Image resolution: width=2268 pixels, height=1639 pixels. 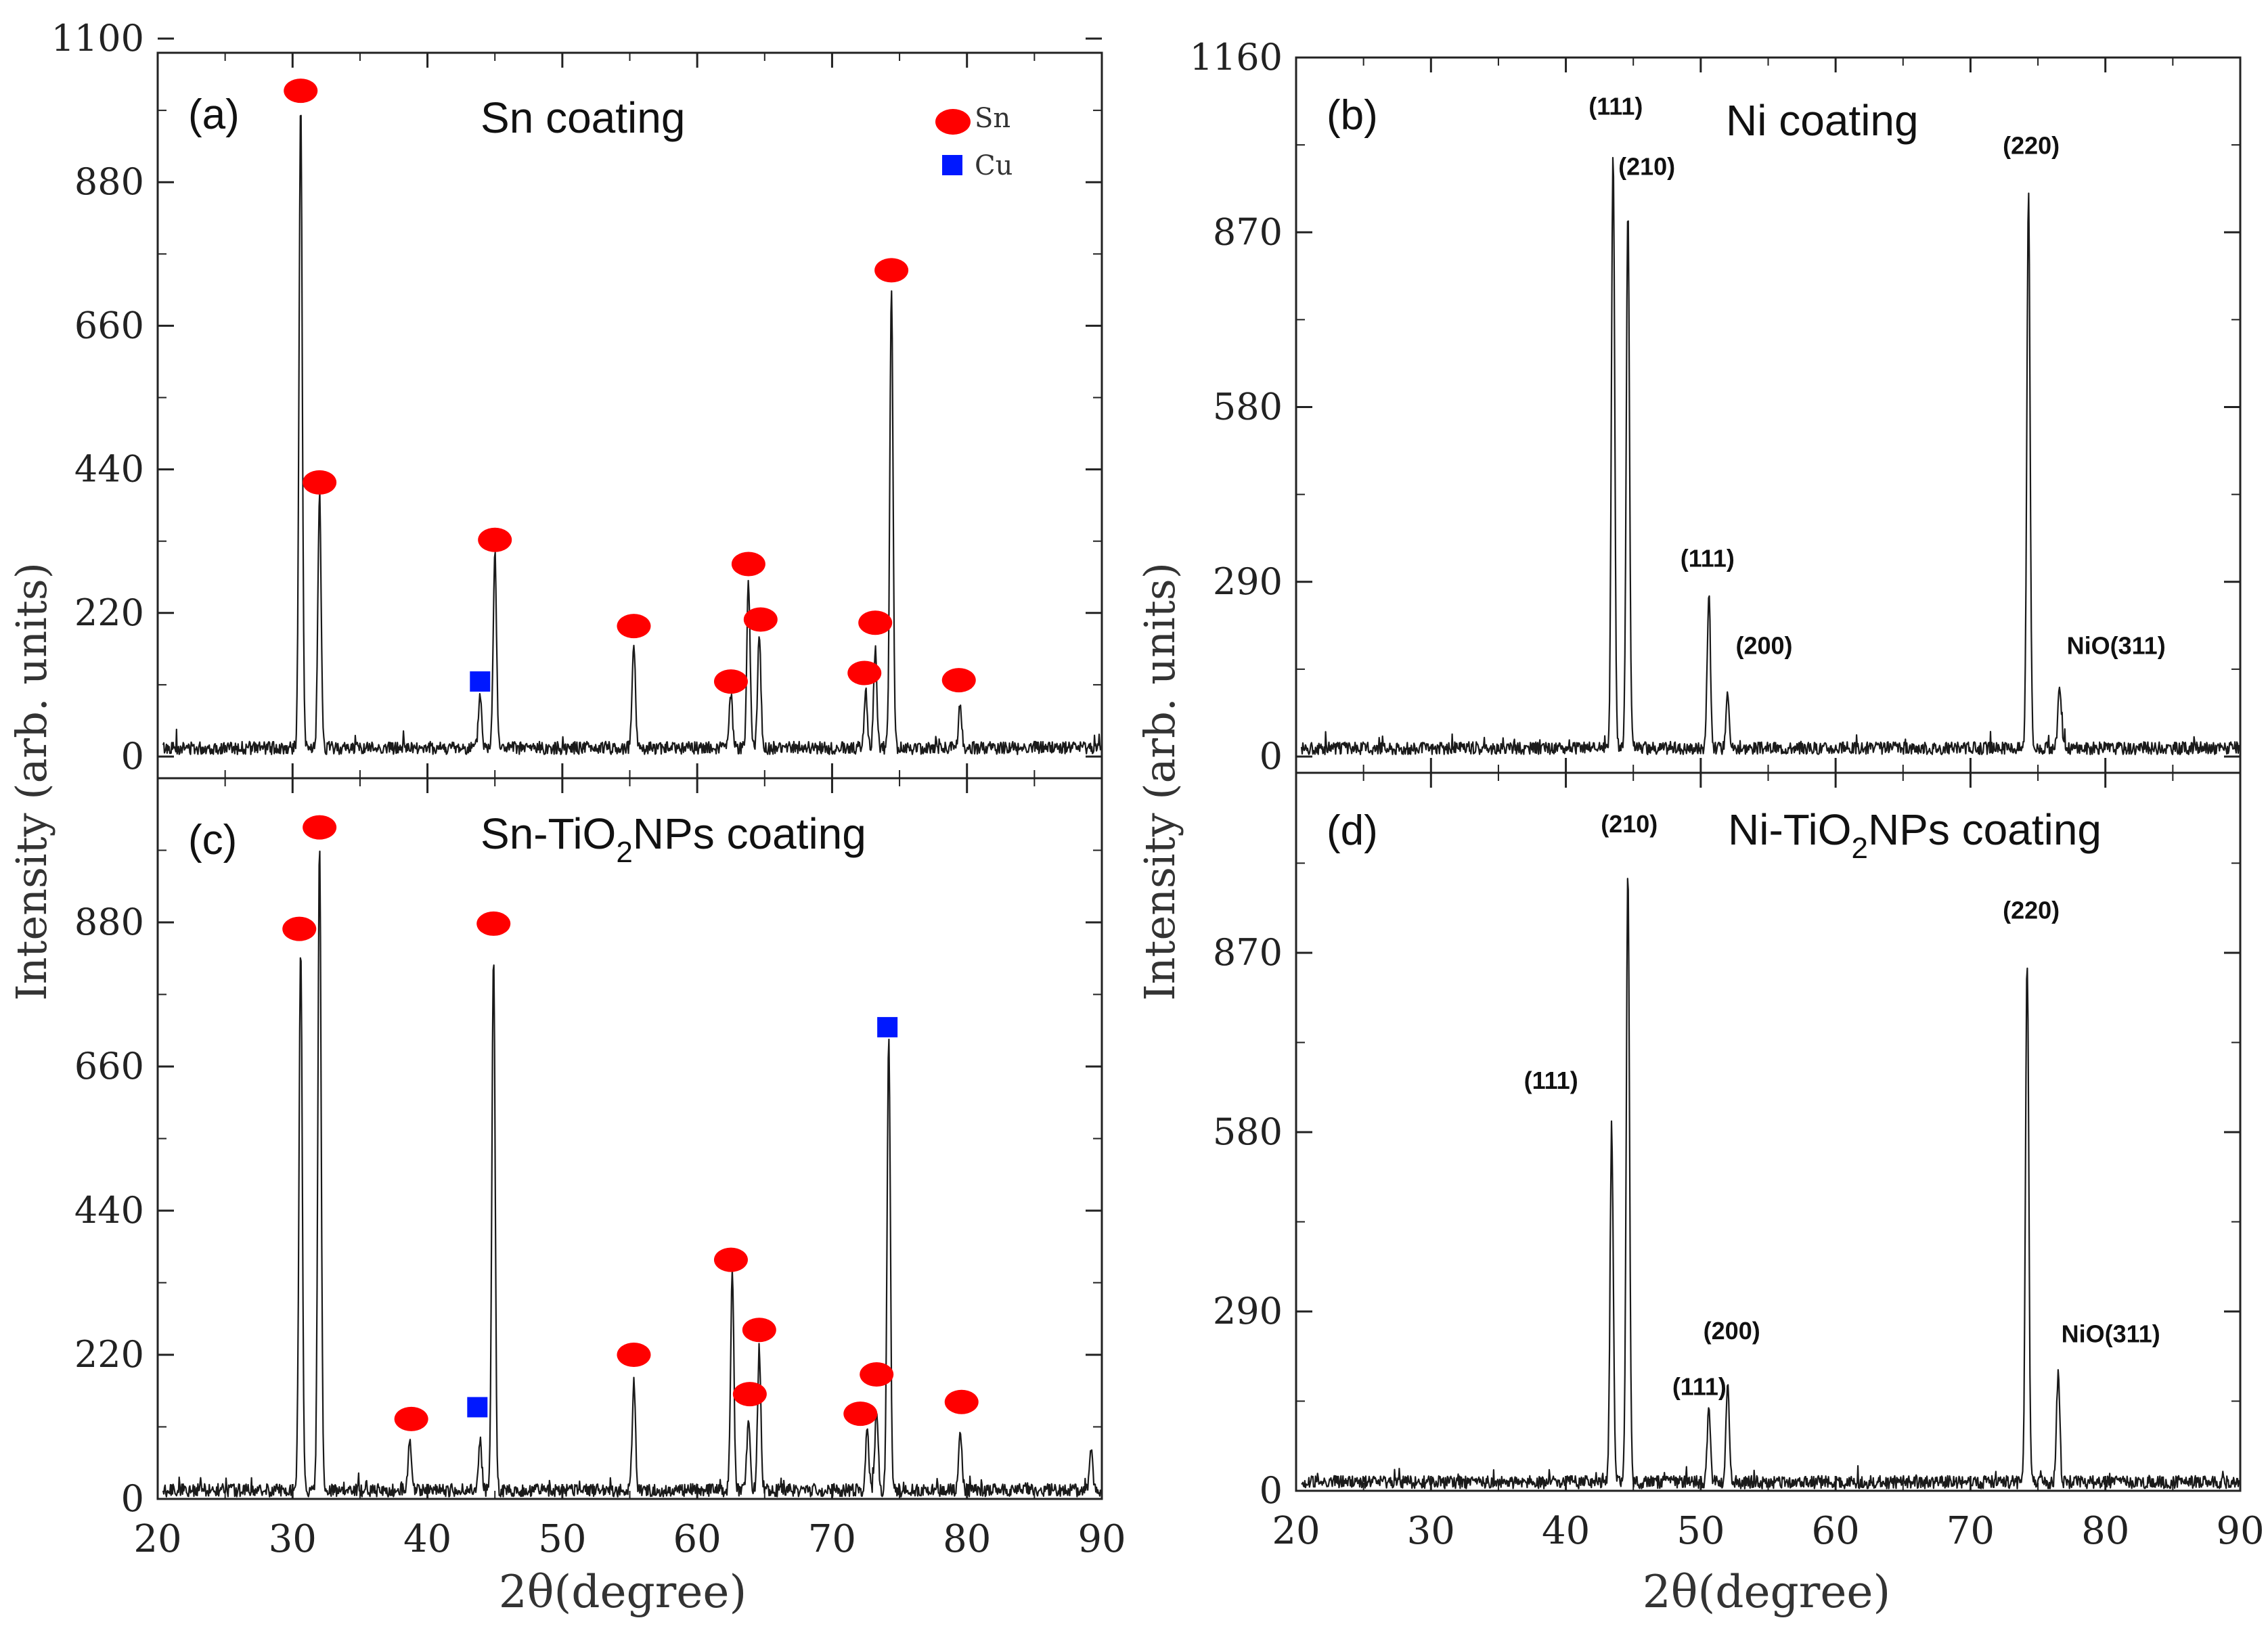 What do you see at coordinates (1236, 57) in the screenshot?
I see `y-tick-label: 1160` at bounding box center [1236, 57].